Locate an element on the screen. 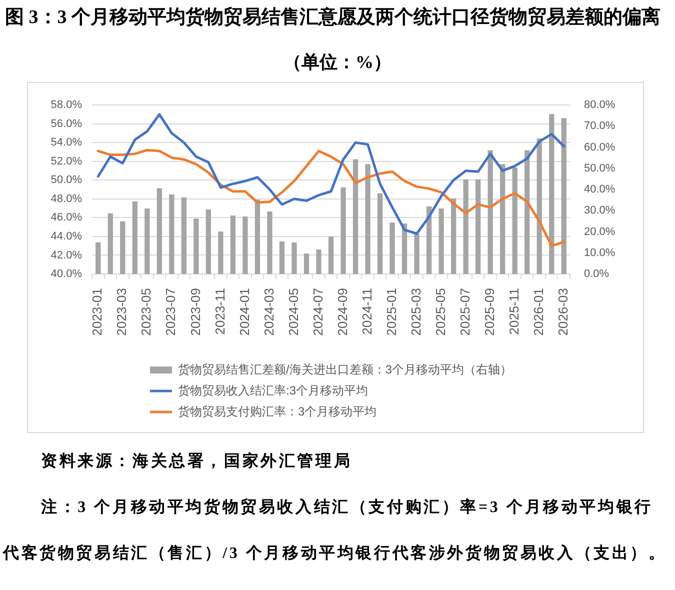  x-tick-label: 2025-09 is located at coordinates (489, 312).